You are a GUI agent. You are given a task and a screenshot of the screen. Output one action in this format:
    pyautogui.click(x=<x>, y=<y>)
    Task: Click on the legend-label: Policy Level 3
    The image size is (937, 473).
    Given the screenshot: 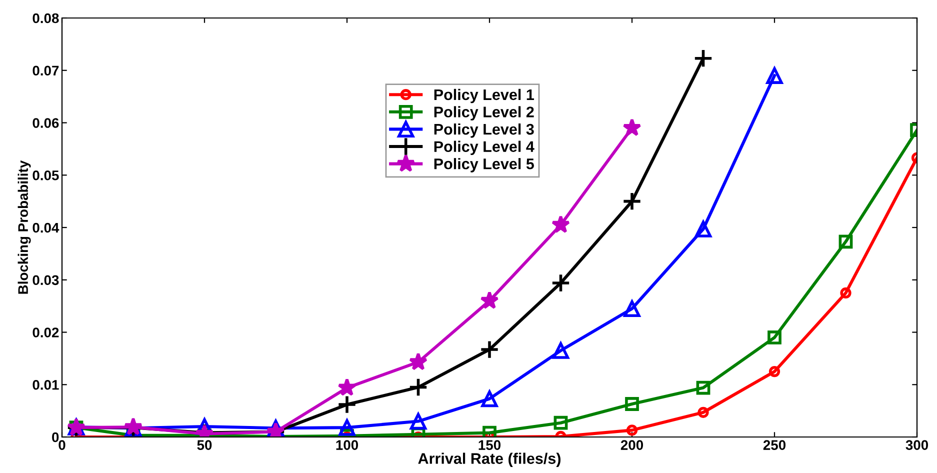 What is the action you would take?
    pyautogui.click(x=484, y=130)
    